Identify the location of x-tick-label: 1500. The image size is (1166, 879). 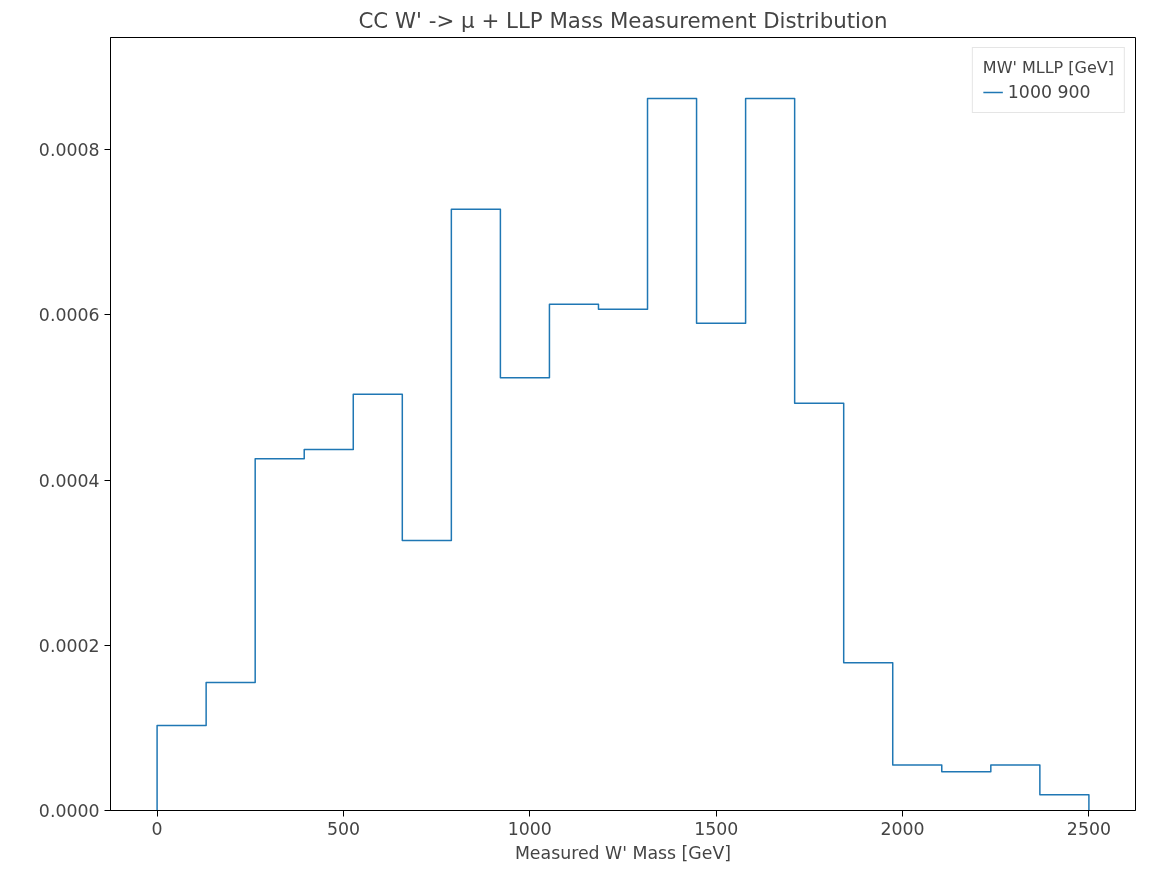
(716, 828).